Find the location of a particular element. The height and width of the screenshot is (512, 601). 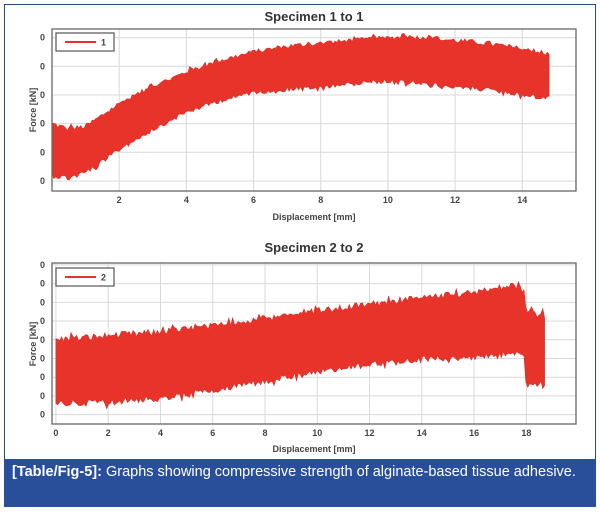

y-tick-labels: 0 0 0 0 0 0 0 0 0 is located at coordinates (42, 340).